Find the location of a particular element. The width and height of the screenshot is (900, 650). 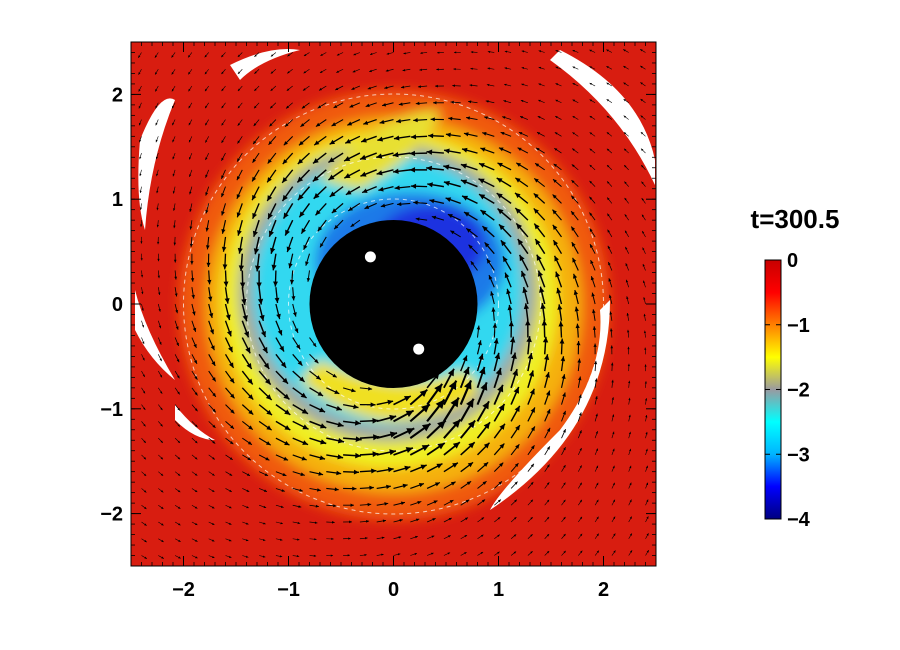

void-west is located at coordinates (156, 164).